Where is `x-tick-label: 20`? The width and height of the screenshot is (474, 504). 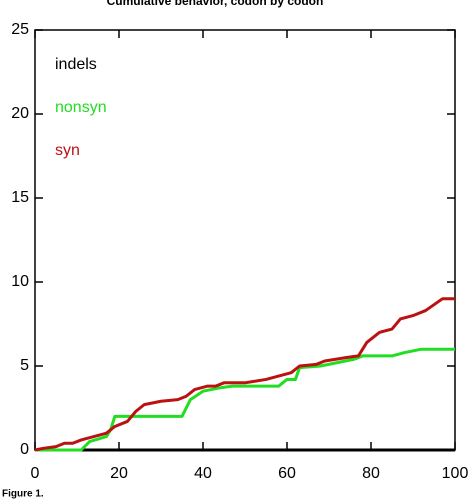
x-tick-label: 20 is located at coordinates (119, 473).